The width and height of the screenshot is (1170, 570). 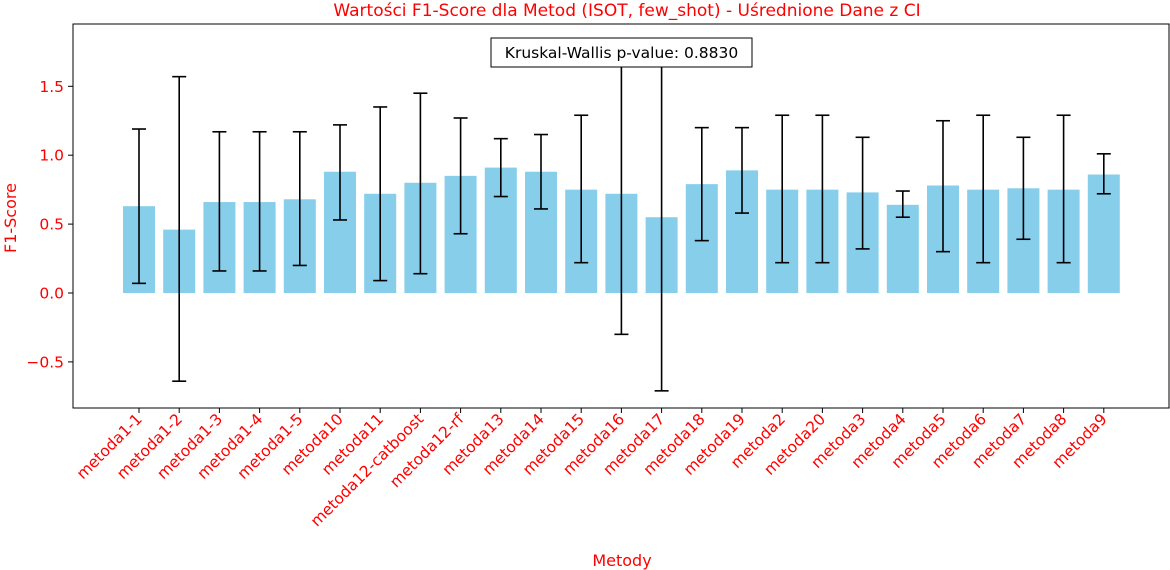 I want to click on error-bar-metoda12-catboost, so click(x=420, y=183).